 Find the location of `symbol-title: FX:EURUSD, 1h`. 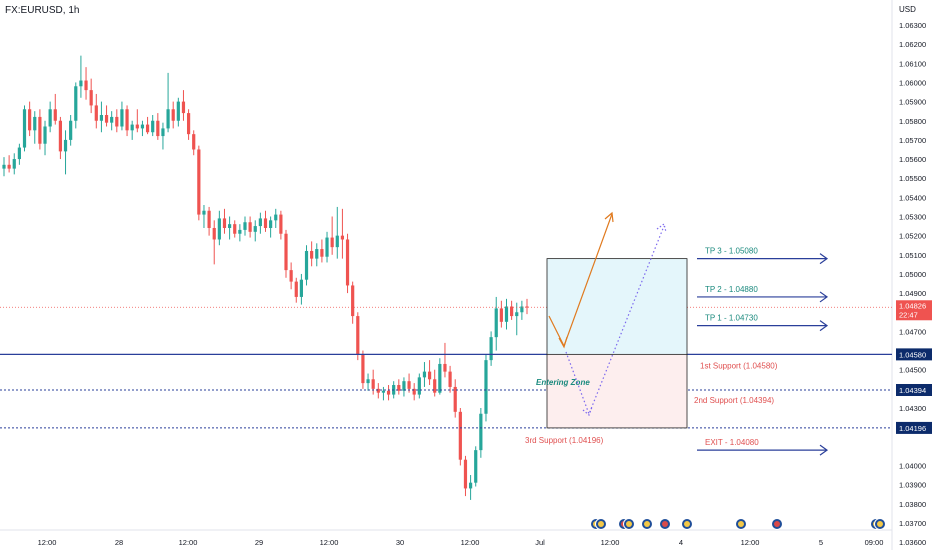

symbol-title: FX:EURUSD, 1h is located at coordinates (42, 10).